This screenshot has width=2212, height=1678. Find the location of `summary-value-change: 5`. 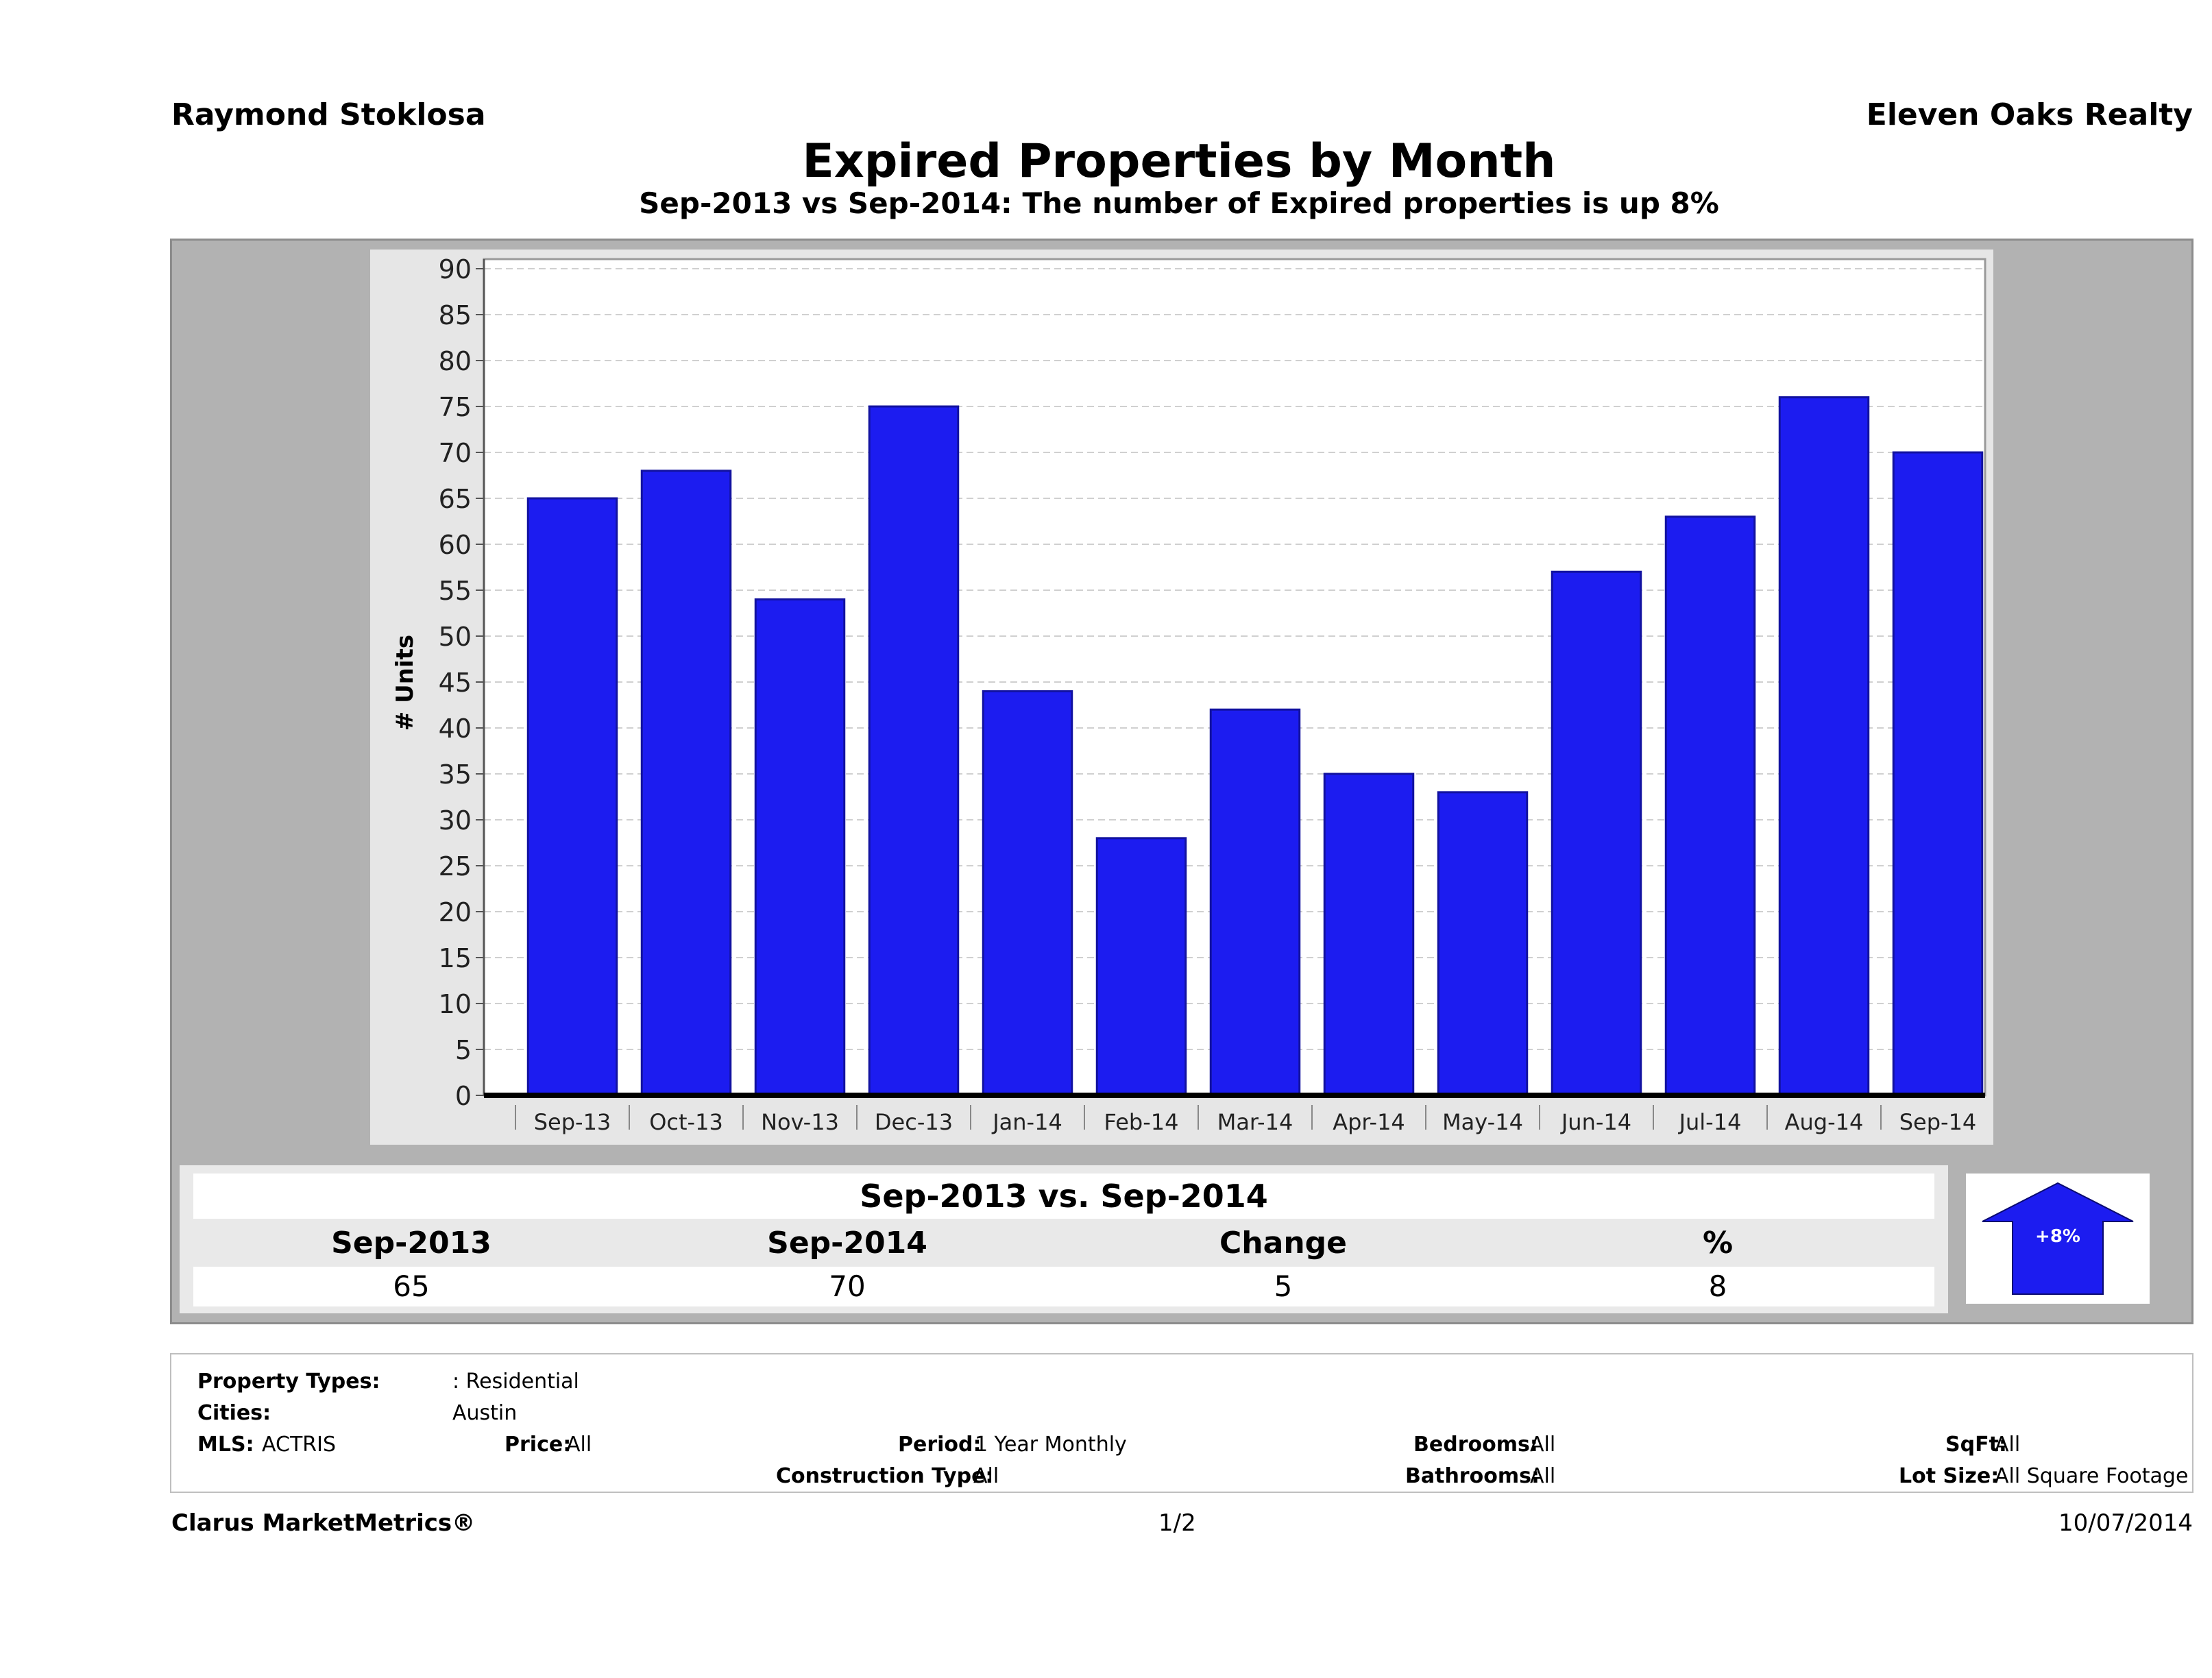

summary-value-change: 5 is located at coordinates (1284, 1286).